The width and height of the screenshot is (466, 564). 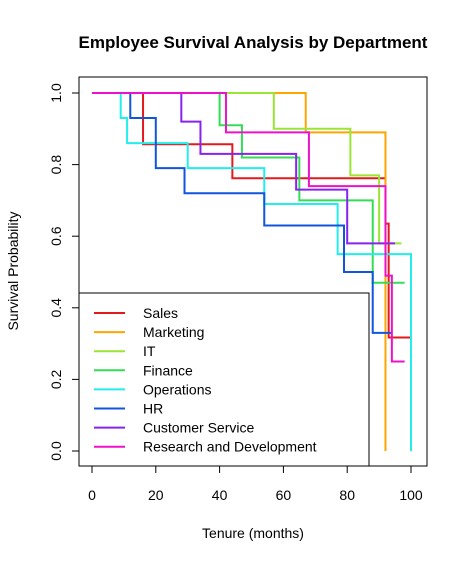 I want to click on legend-label-marketing: Marketing, so click(x=173, y=332).